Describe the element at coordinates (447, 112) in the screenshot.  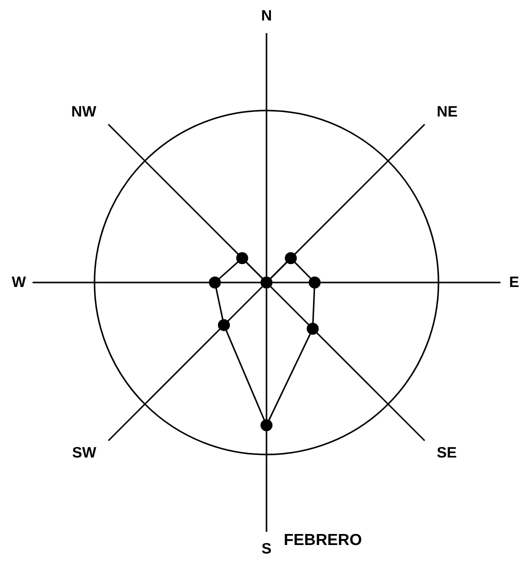
I see `spoke-label: NE` at that location.